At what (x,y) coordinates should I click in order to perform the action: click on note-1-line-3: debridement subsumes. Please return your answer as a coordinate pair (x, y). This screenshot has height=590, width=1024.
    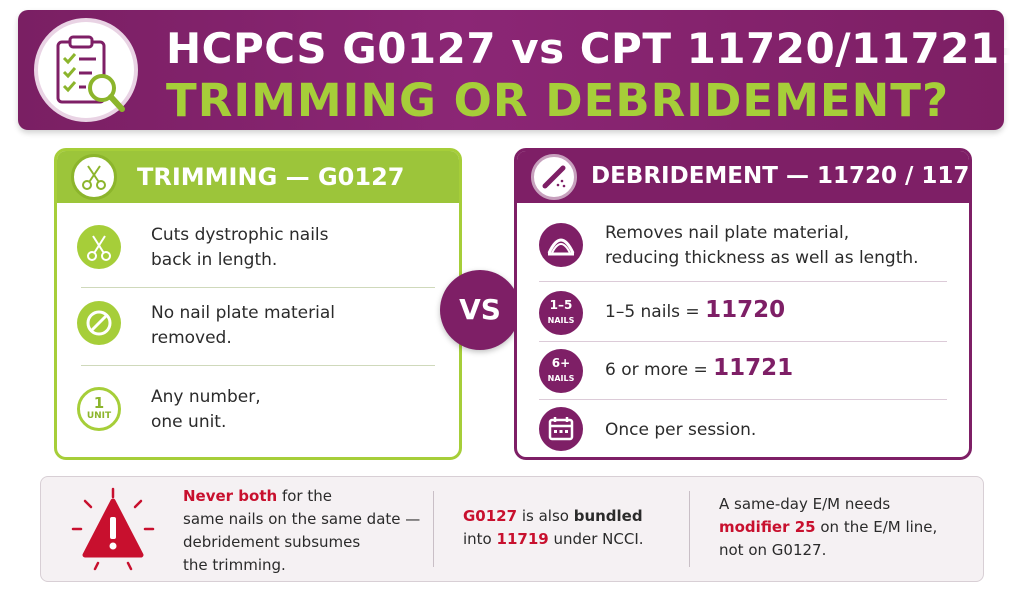
    Looking at the image, I should click on (272, 542).